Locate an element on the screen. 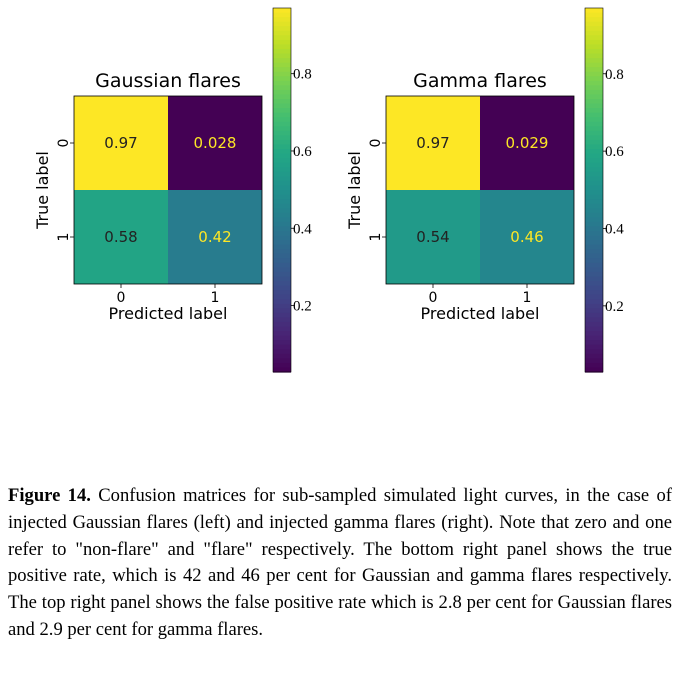  chart2-x-tick-label-1: 1 is located at coordinates (527, 298).